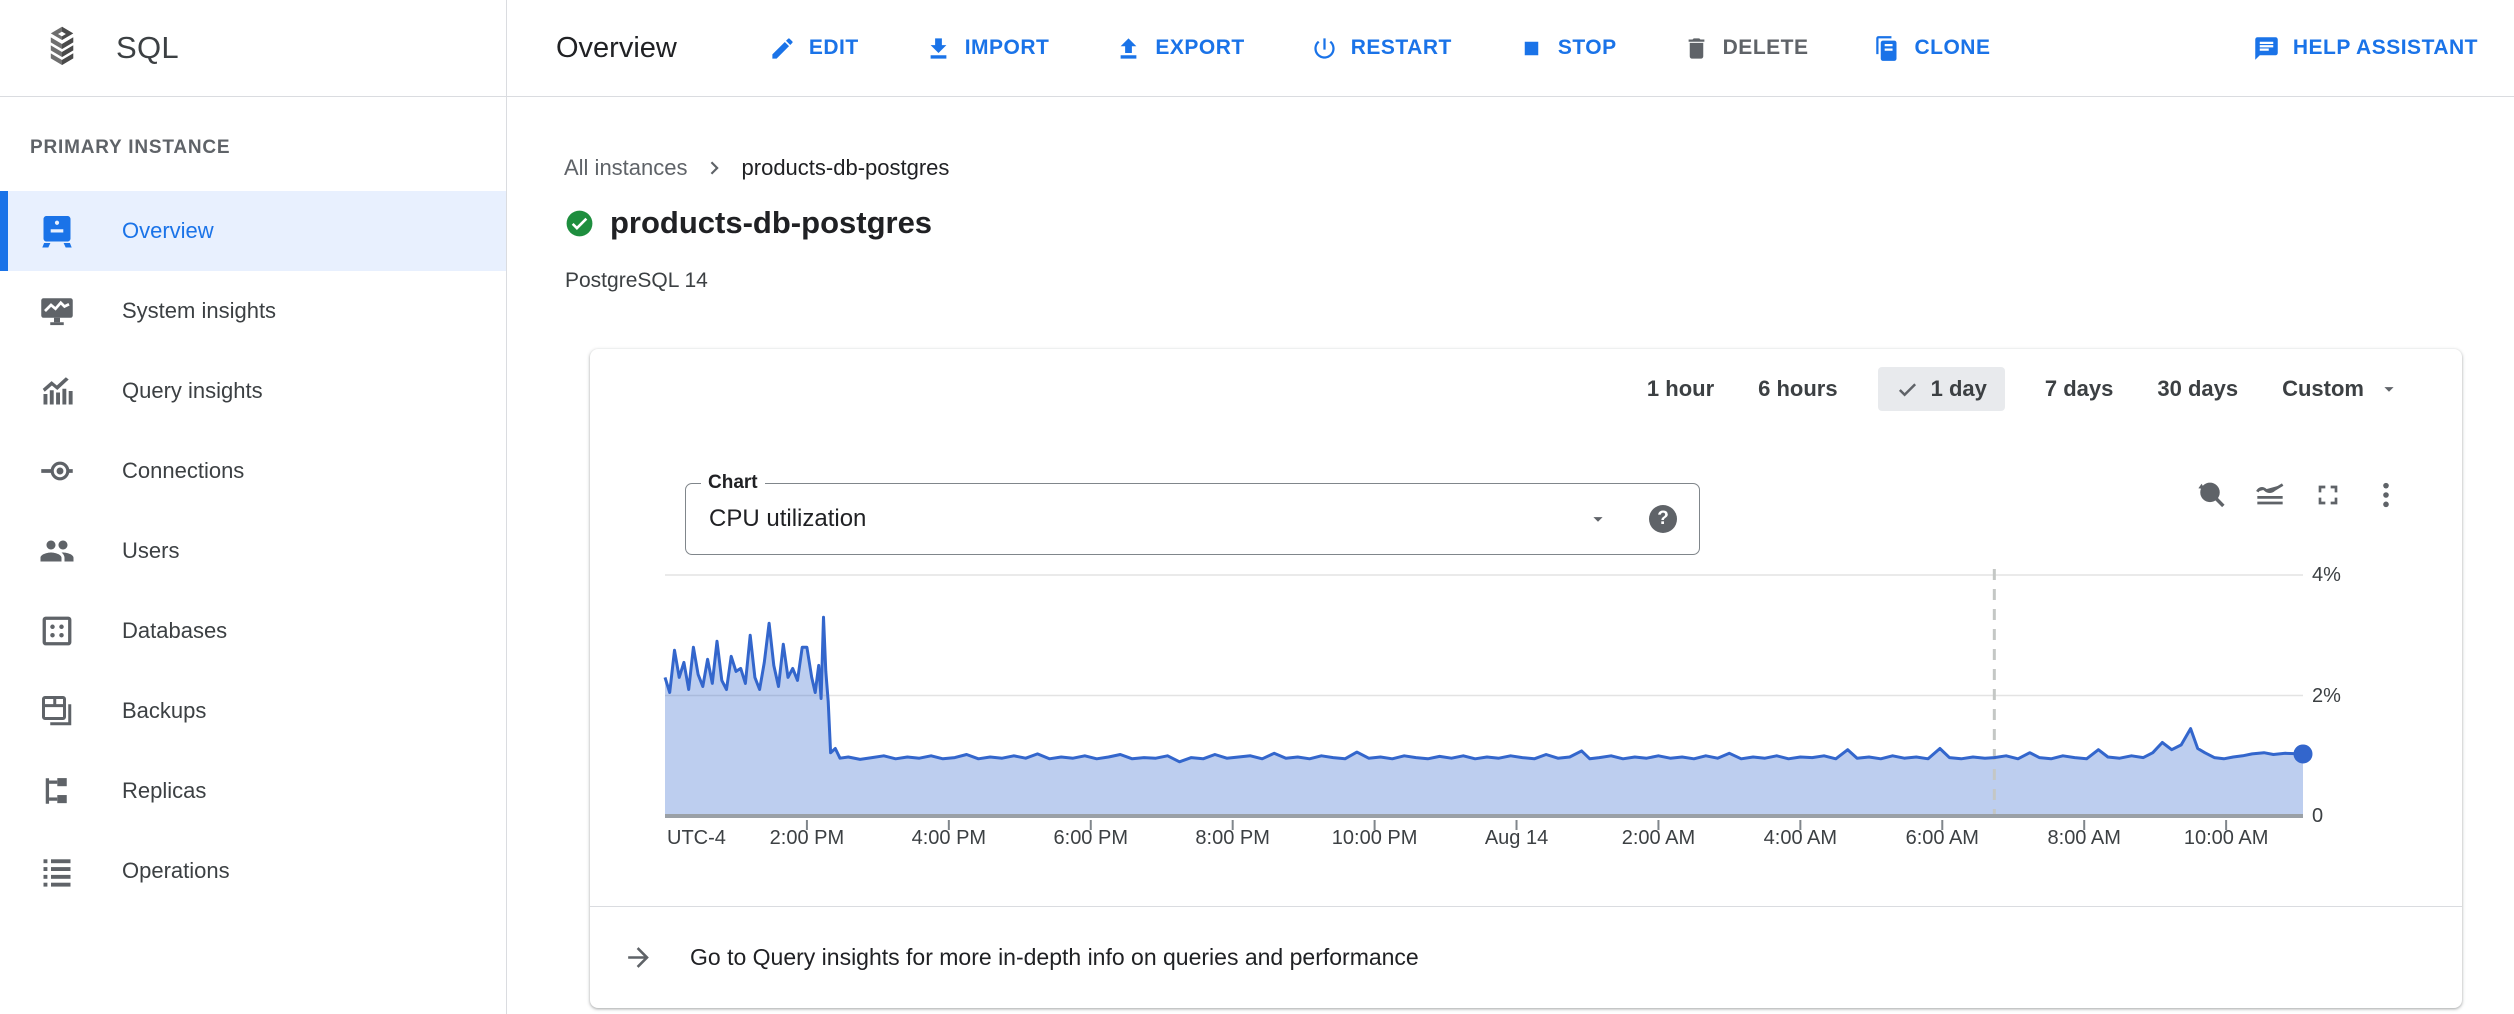 This screenshot has height=1014, width=2514. Describe the element at coordinates (56, 791) in the screenshot. I see `replicas-icon` at that location.